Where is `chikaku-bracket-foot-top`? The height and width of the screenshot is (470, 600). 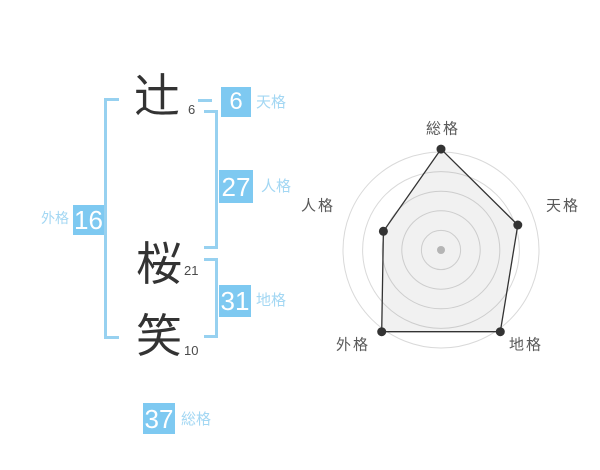 chikaku-bracket-foot-top is located at coordinates (211, 259).